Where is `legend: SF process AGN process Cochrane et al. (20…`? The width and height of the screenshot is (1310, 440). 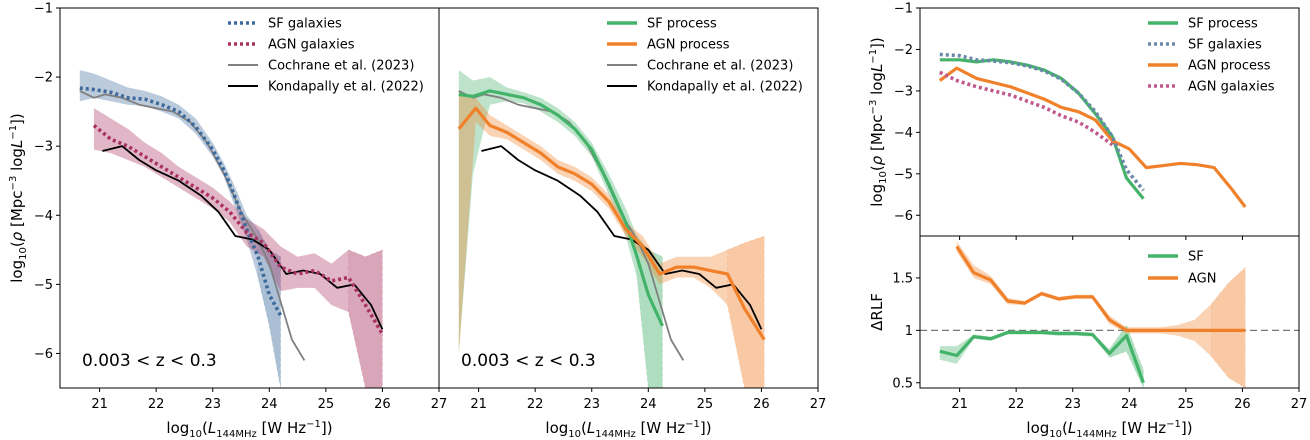 legend: SF process AGN process Cochrane et al. (20… is located at coordinates (705, 56).